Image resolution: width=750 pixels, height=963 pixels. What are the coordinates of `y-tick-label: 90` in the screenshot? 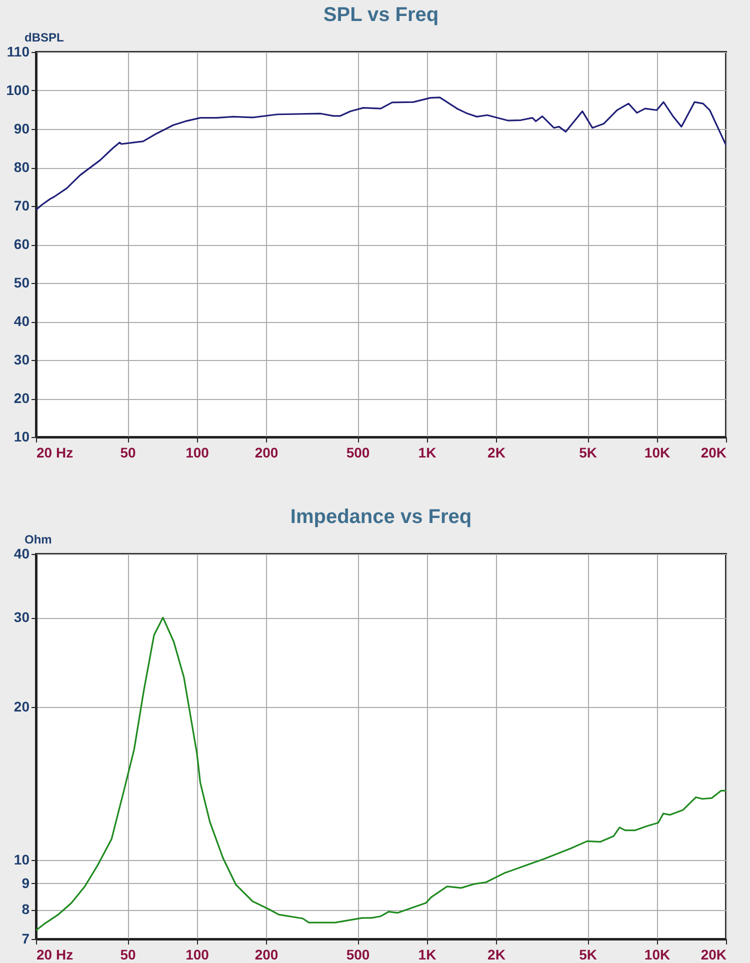 It's located at (22, 128).